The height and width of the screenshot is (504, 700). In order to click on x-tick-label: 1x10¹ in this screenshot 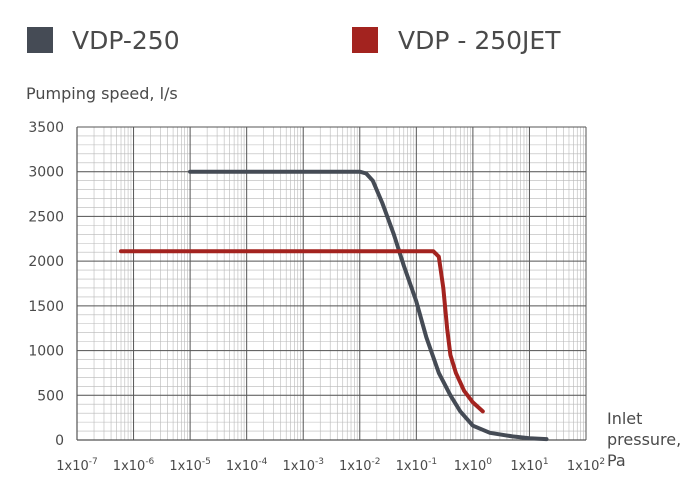, I will do `click(529, 465)`.